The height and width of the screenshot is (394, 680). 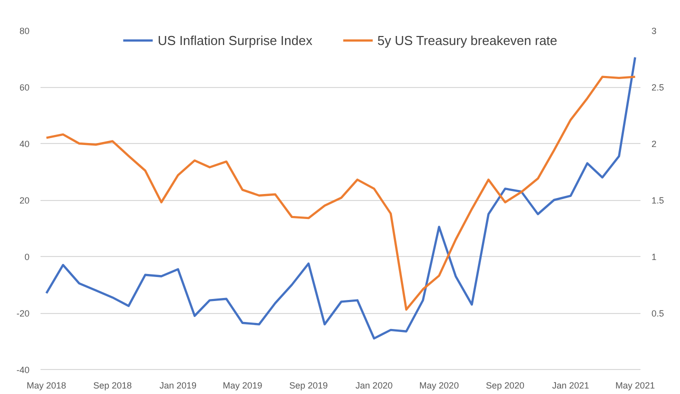 What do you see at coordinates (654, 31) in the screenshot?
I see `y2-tick-label: 3` at bounding box center [654, 31].